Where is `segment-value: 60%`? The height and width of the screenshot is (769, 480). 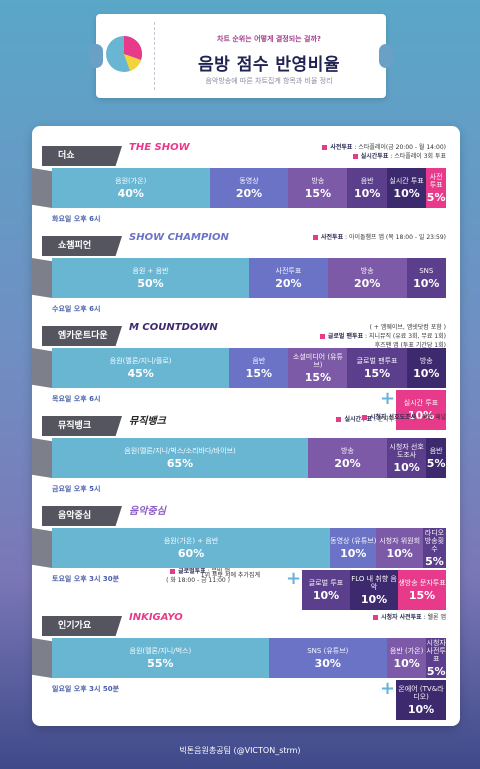 segment-value: 60% is located at coordinates (191, 553).